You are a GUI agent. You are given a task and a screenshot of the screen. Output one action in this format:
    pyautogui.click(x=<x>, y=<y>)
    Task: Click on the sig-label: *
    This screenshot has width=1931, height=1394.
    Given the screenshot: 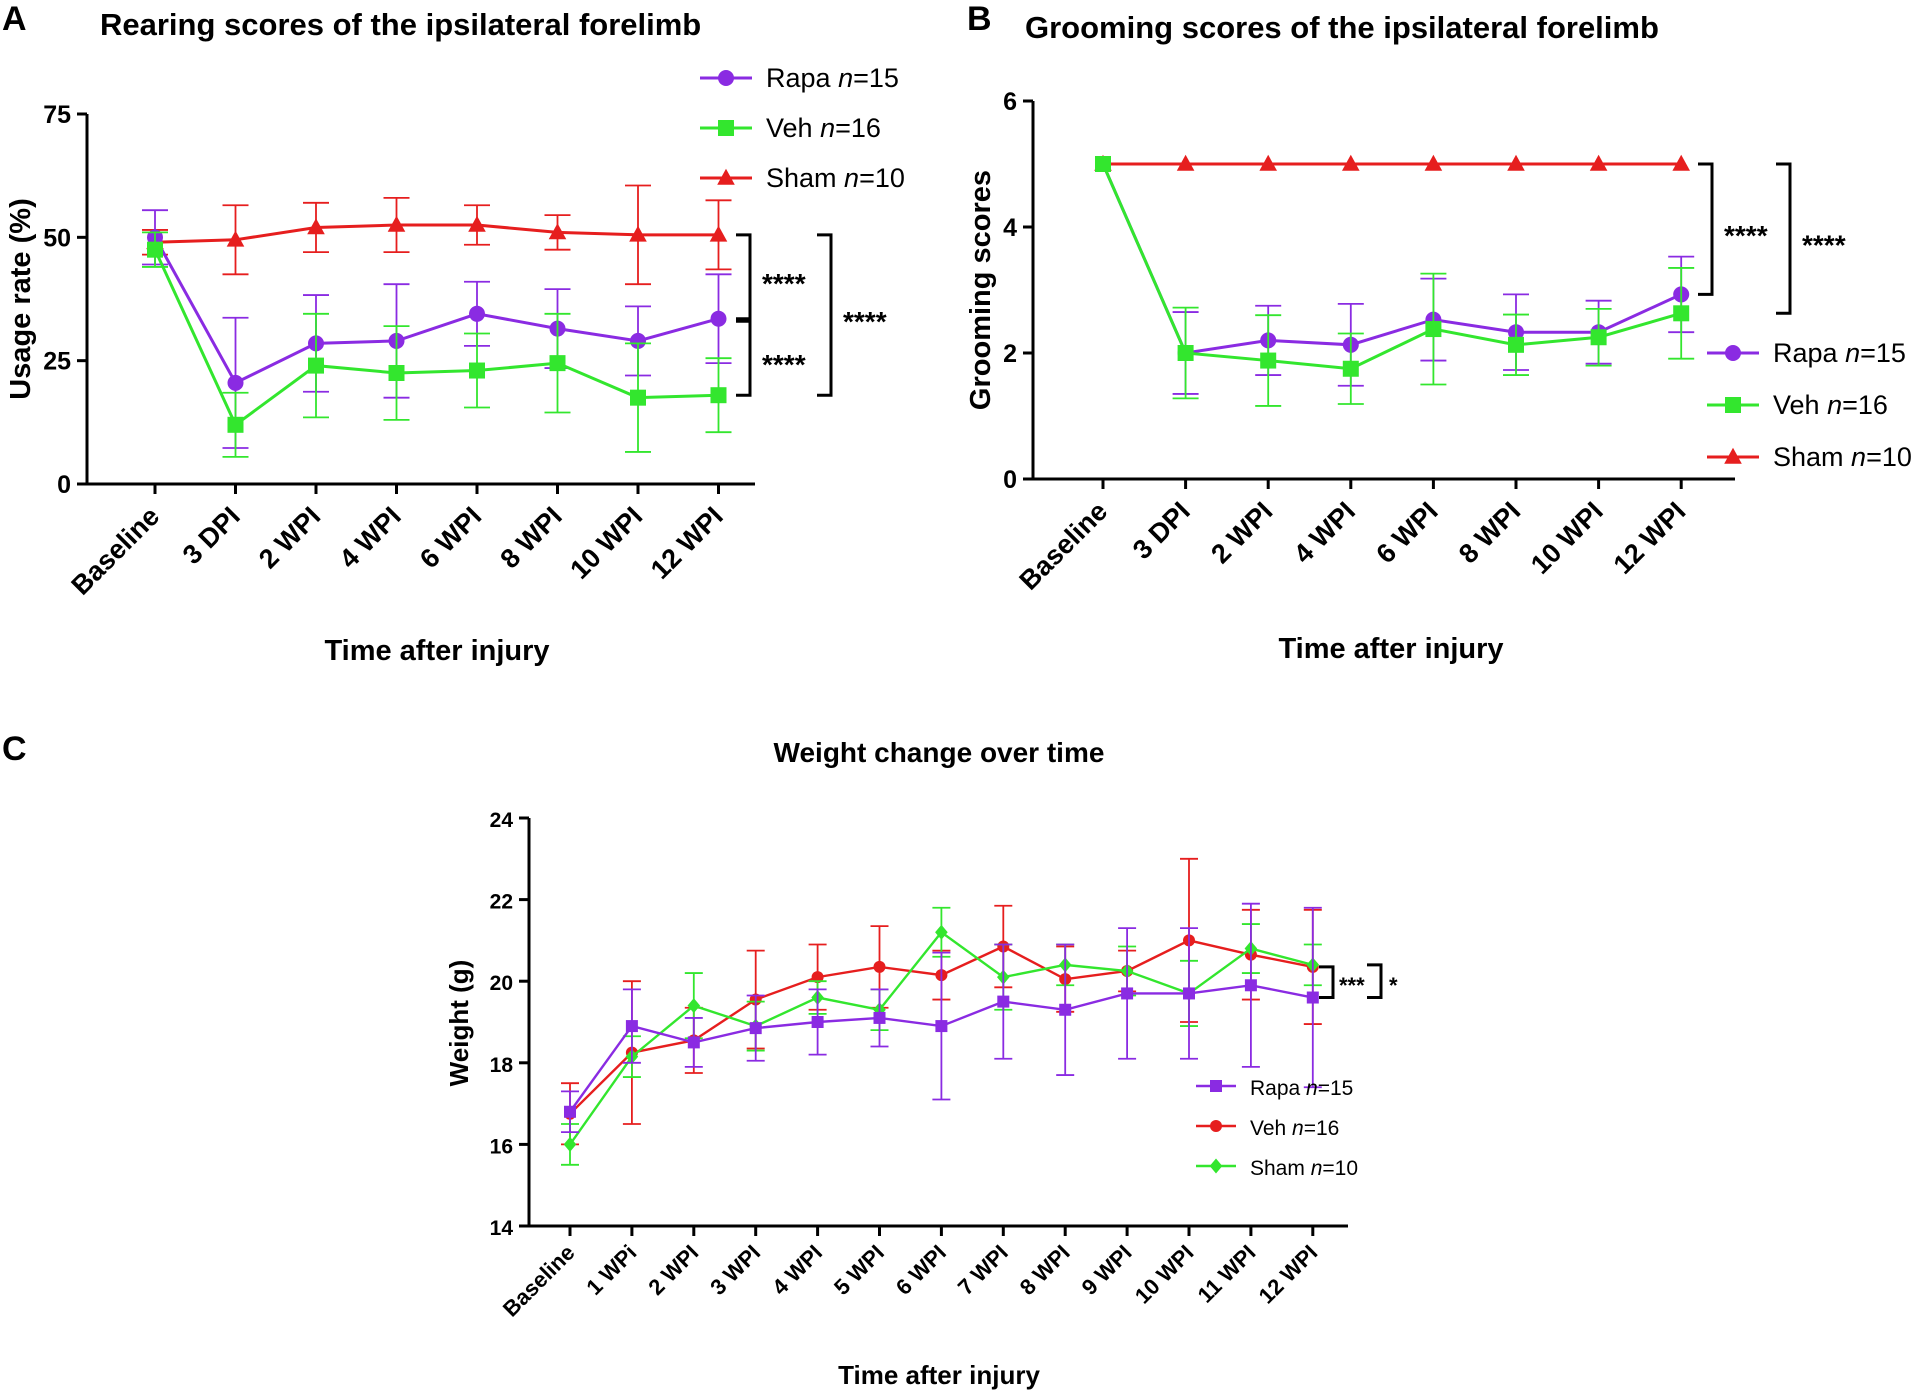 What is the action you would take?
    pyautogui.click(x=1393, y=985)
    